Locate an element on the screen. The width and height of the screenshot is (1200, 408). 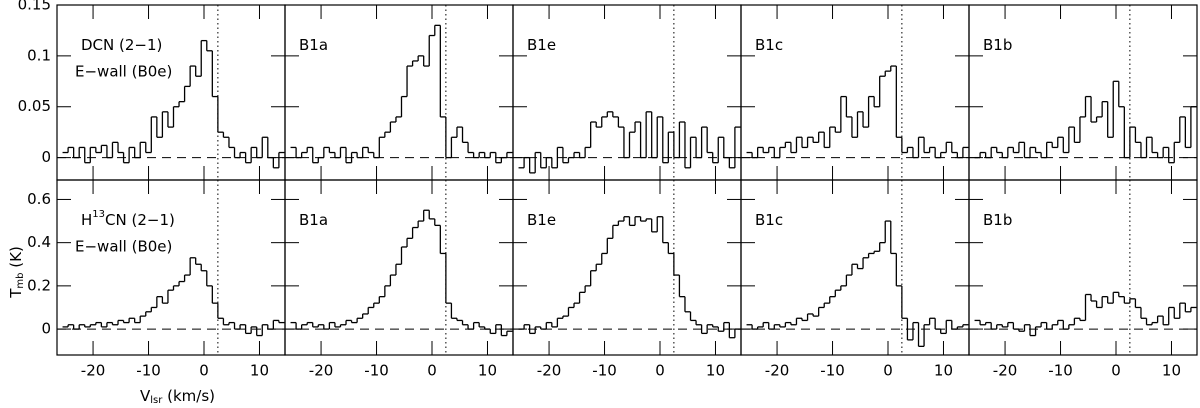
y-tick-label: 0.6 is located at coordinates (39, 199).